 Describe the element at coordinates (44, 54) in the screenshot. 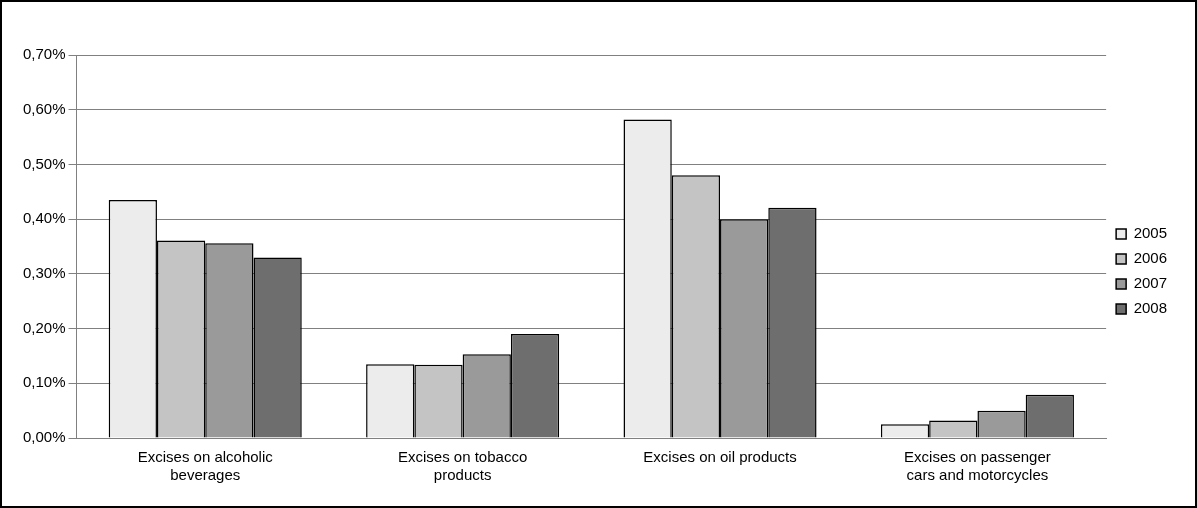

I see `y-tick-label: 0,70%` at that location.